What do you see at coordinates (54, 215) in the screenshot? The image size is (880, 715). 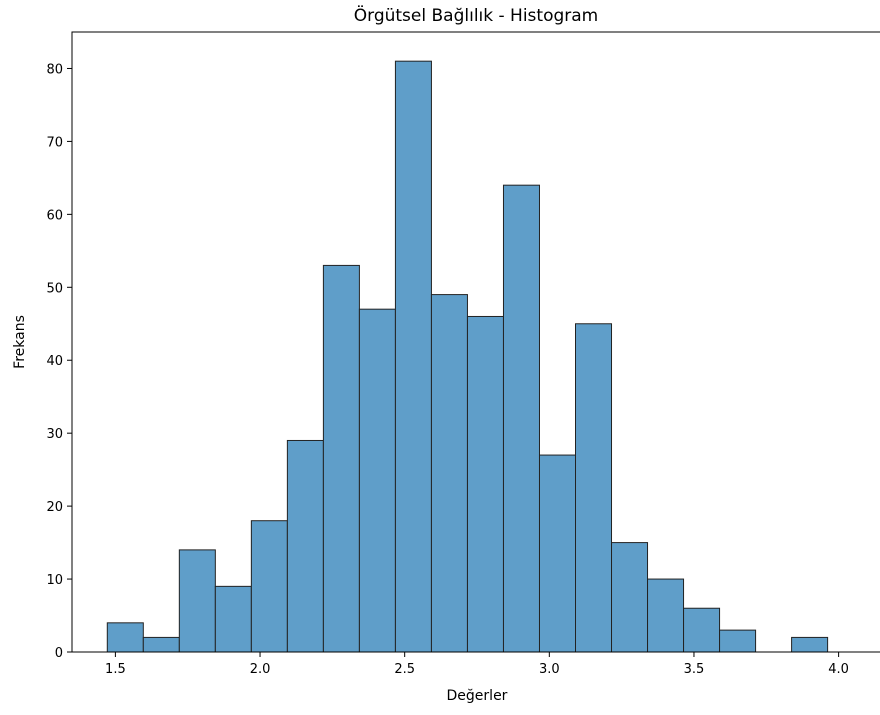 I see `y-tick-label: 60` at bounding box center [54, 215].